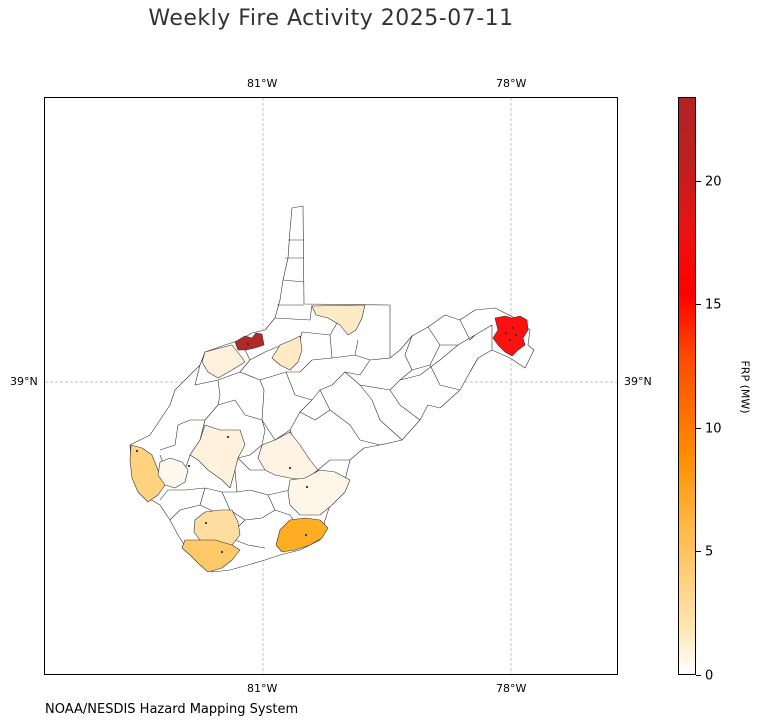 This screenshot has height=727, width=760. What do you see at coordinates (745, 387) in the screenshot?
I see `colorbar-label: FRP (MW)` at bounding box center [745, 387].